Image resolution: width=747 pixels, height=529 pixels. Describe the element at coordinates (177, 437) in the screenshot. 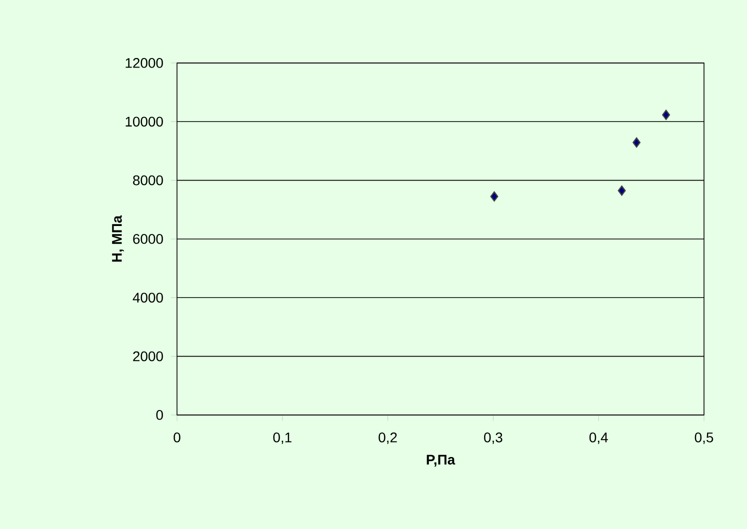

I see `x-tick-label: 0` at that location.